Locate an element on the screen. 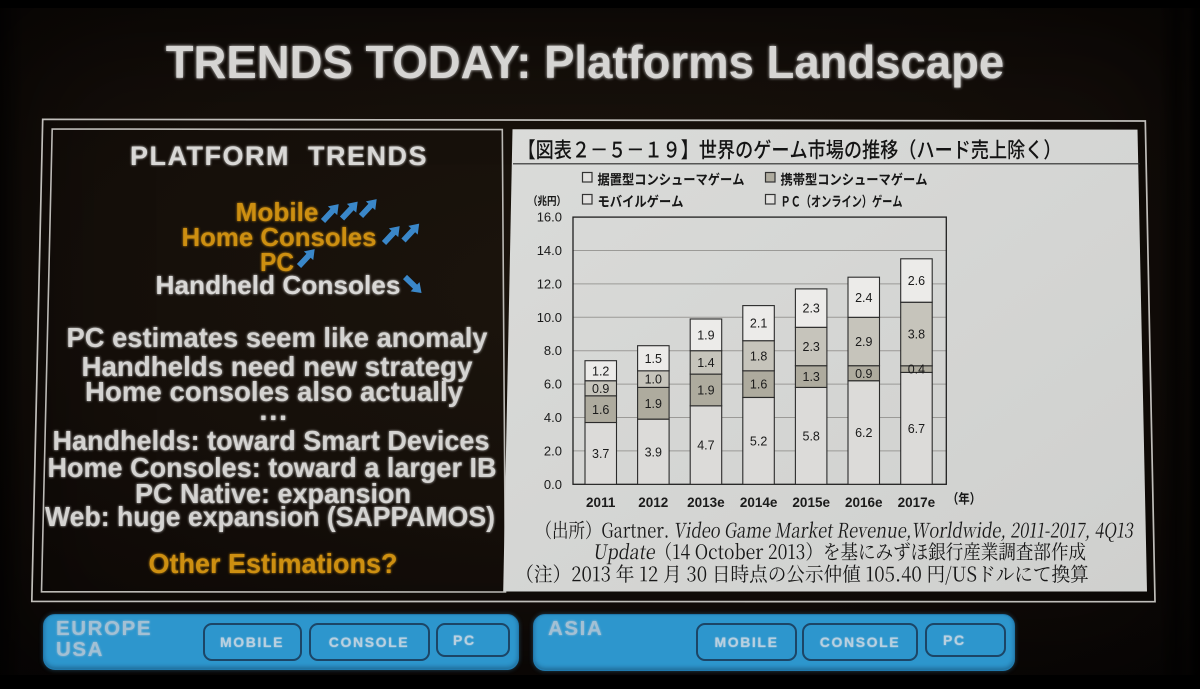 The image size is (1200, 689). svg-text: 10.0 is located at coordinates (549, 317).